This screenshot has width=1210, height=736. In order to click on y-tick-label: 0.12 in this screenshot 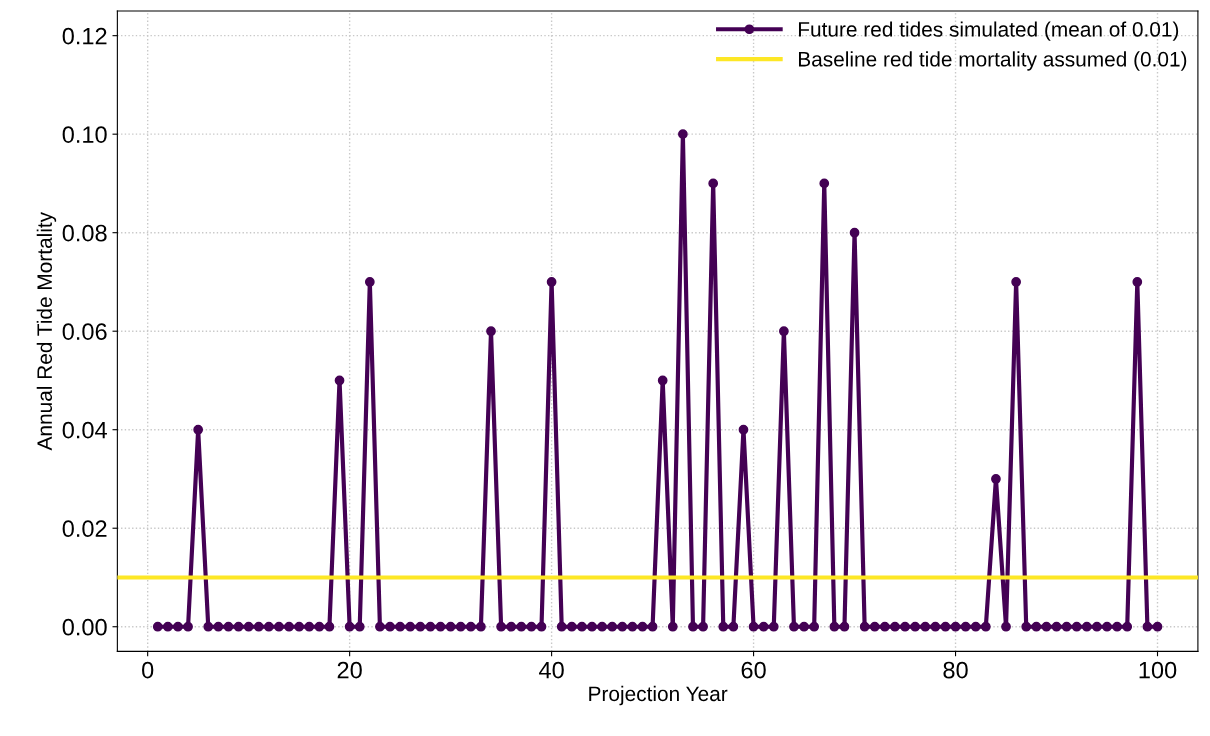, I will do `click(84, 36)`.